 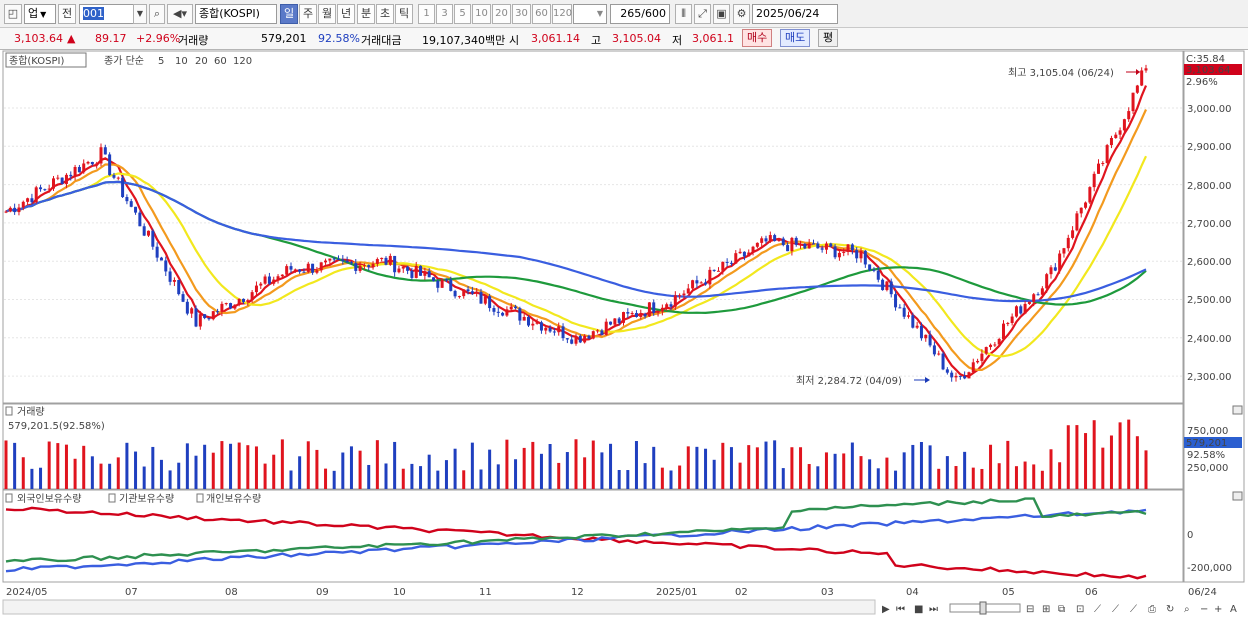 I want to click on line-icon: ⟋, so click(x=1115, y=609).